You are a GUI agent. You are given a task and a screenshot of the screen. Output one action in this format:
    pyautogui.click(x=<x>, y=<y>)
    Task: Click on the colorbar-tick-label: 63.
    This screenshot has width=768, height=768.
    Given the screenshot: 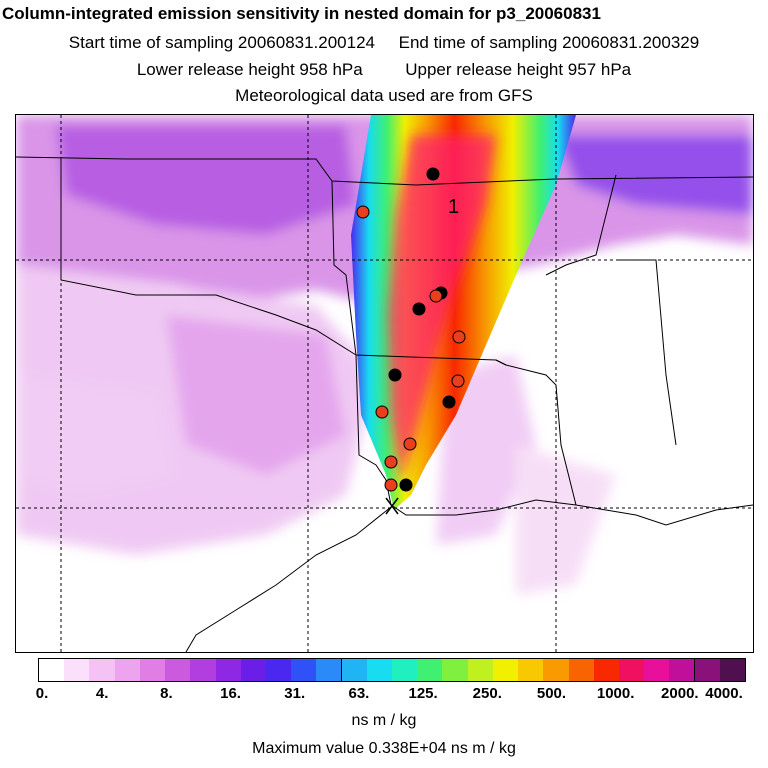 What is the action you would take?
    pyautogui.click(x=359, y=693)
    